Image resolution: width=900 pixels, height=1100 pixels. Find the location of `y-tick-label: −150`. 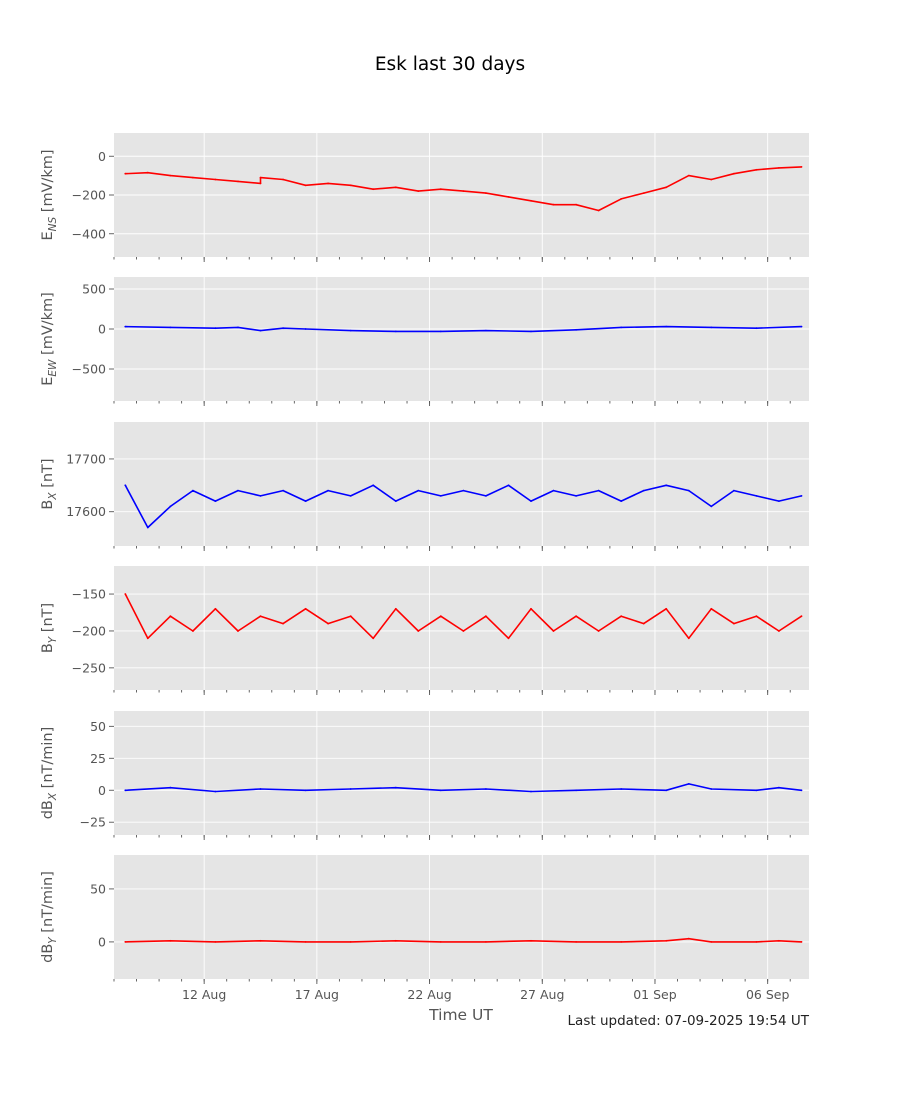

y-tick-label: −150 is located at coordinates (89, 594).